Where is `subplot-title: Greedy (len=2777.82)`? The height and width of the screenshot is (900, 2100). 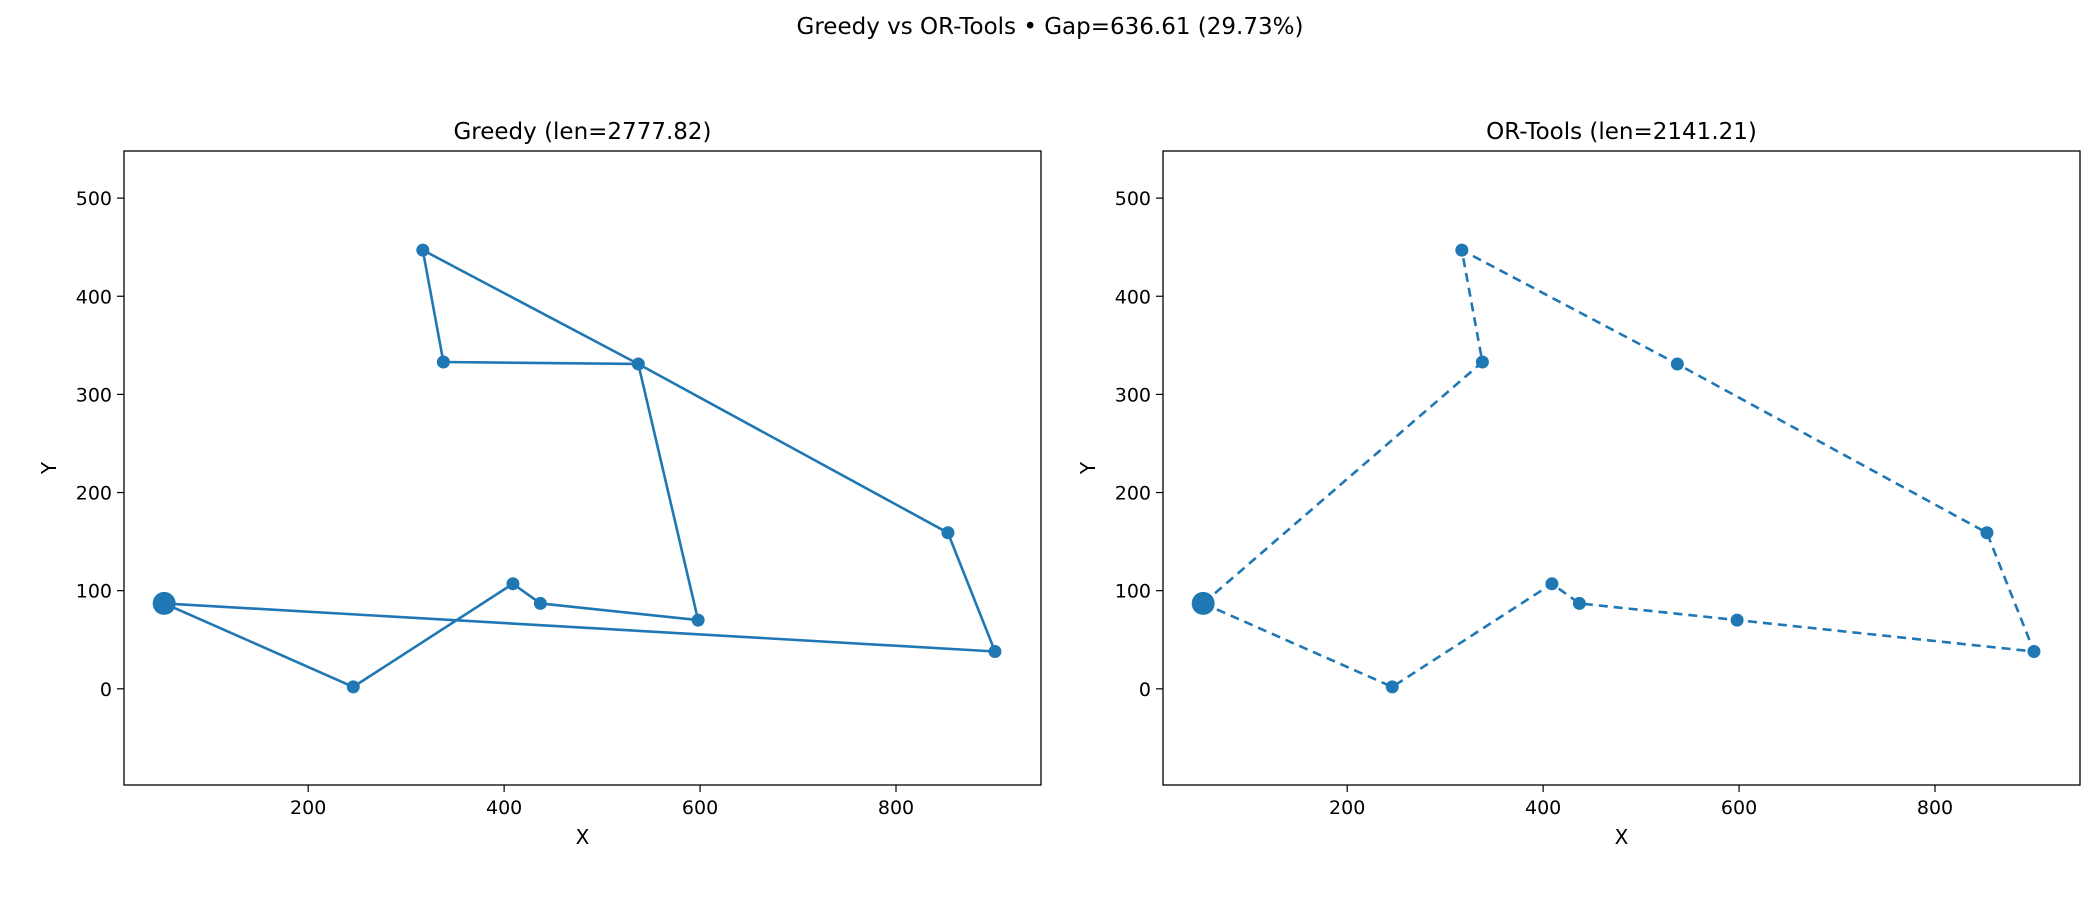 subplot-title: Greedy (len=2777.82) is located at coordinates (582, 132).